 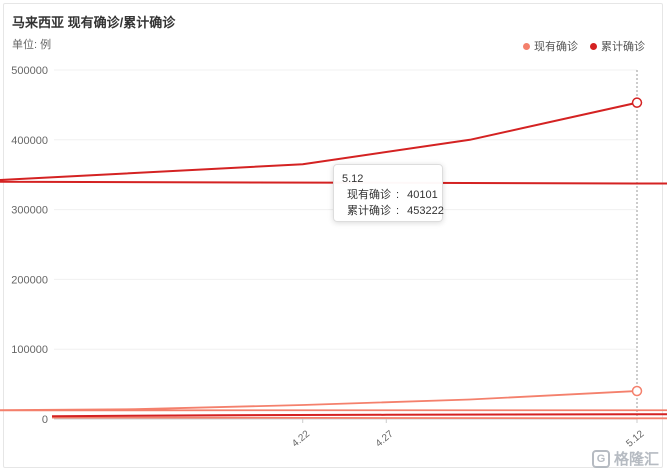 I want to click on tooltip-row-cumulative: 累计确诊: 453222, so click(x=395, y=211).